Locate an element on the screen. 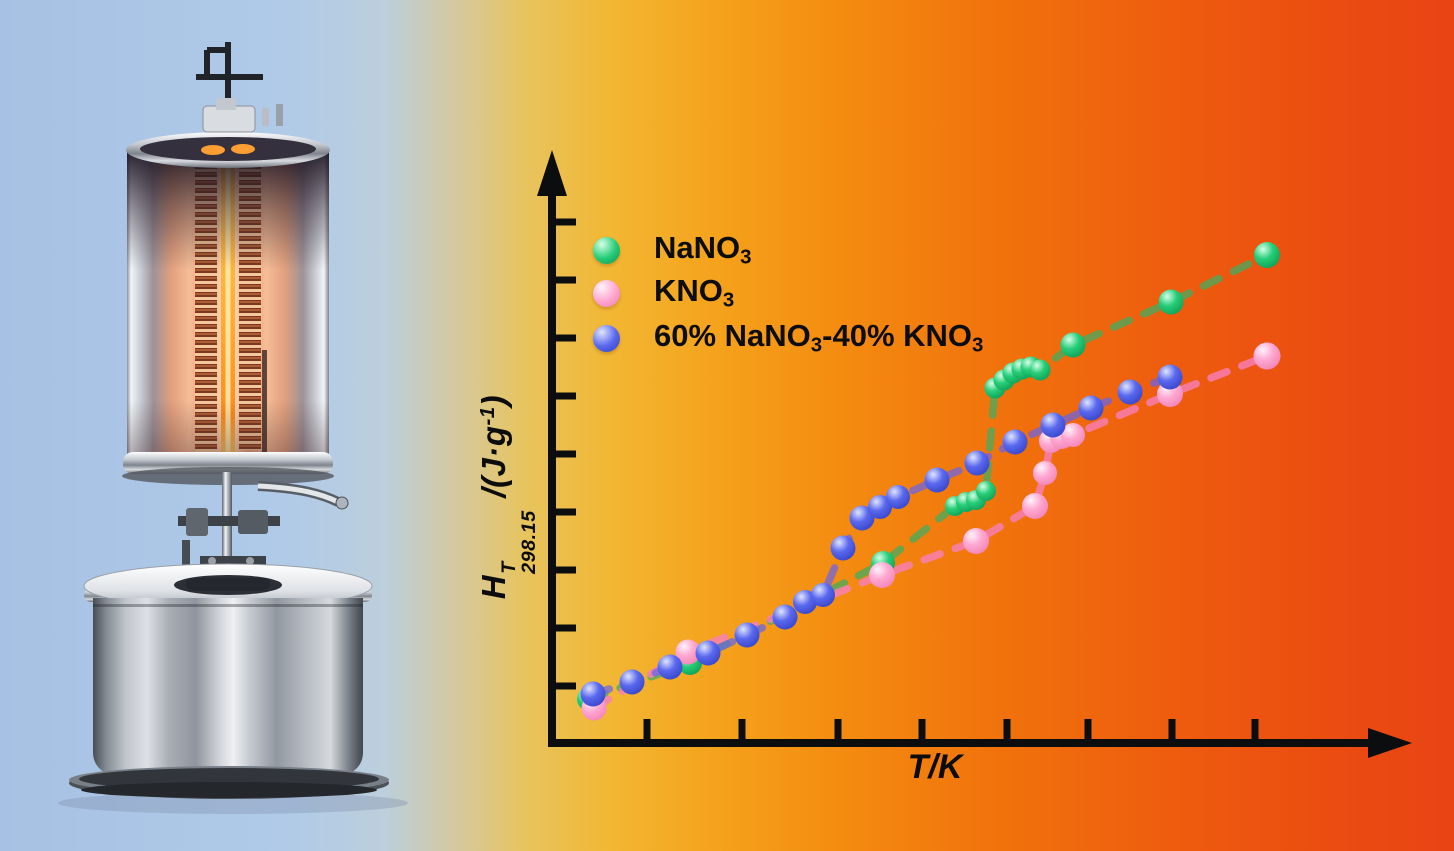 This screenshot has height=851, width=1454. legend-item-mix: 60% NaNO3-40% KNO3 is located at coordinates (788, 338).